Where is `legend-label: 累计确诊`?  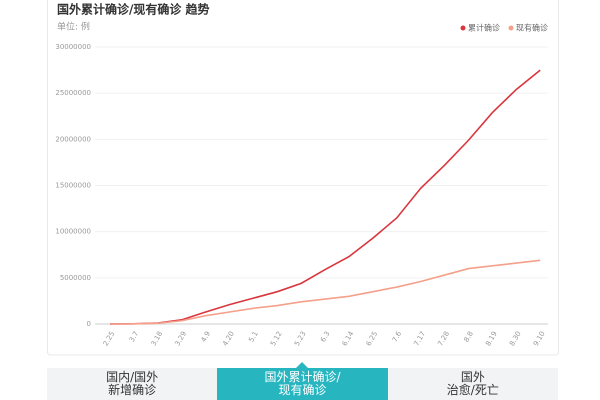
legend-label: 累计确诊 is located at coordinates (484, 28).